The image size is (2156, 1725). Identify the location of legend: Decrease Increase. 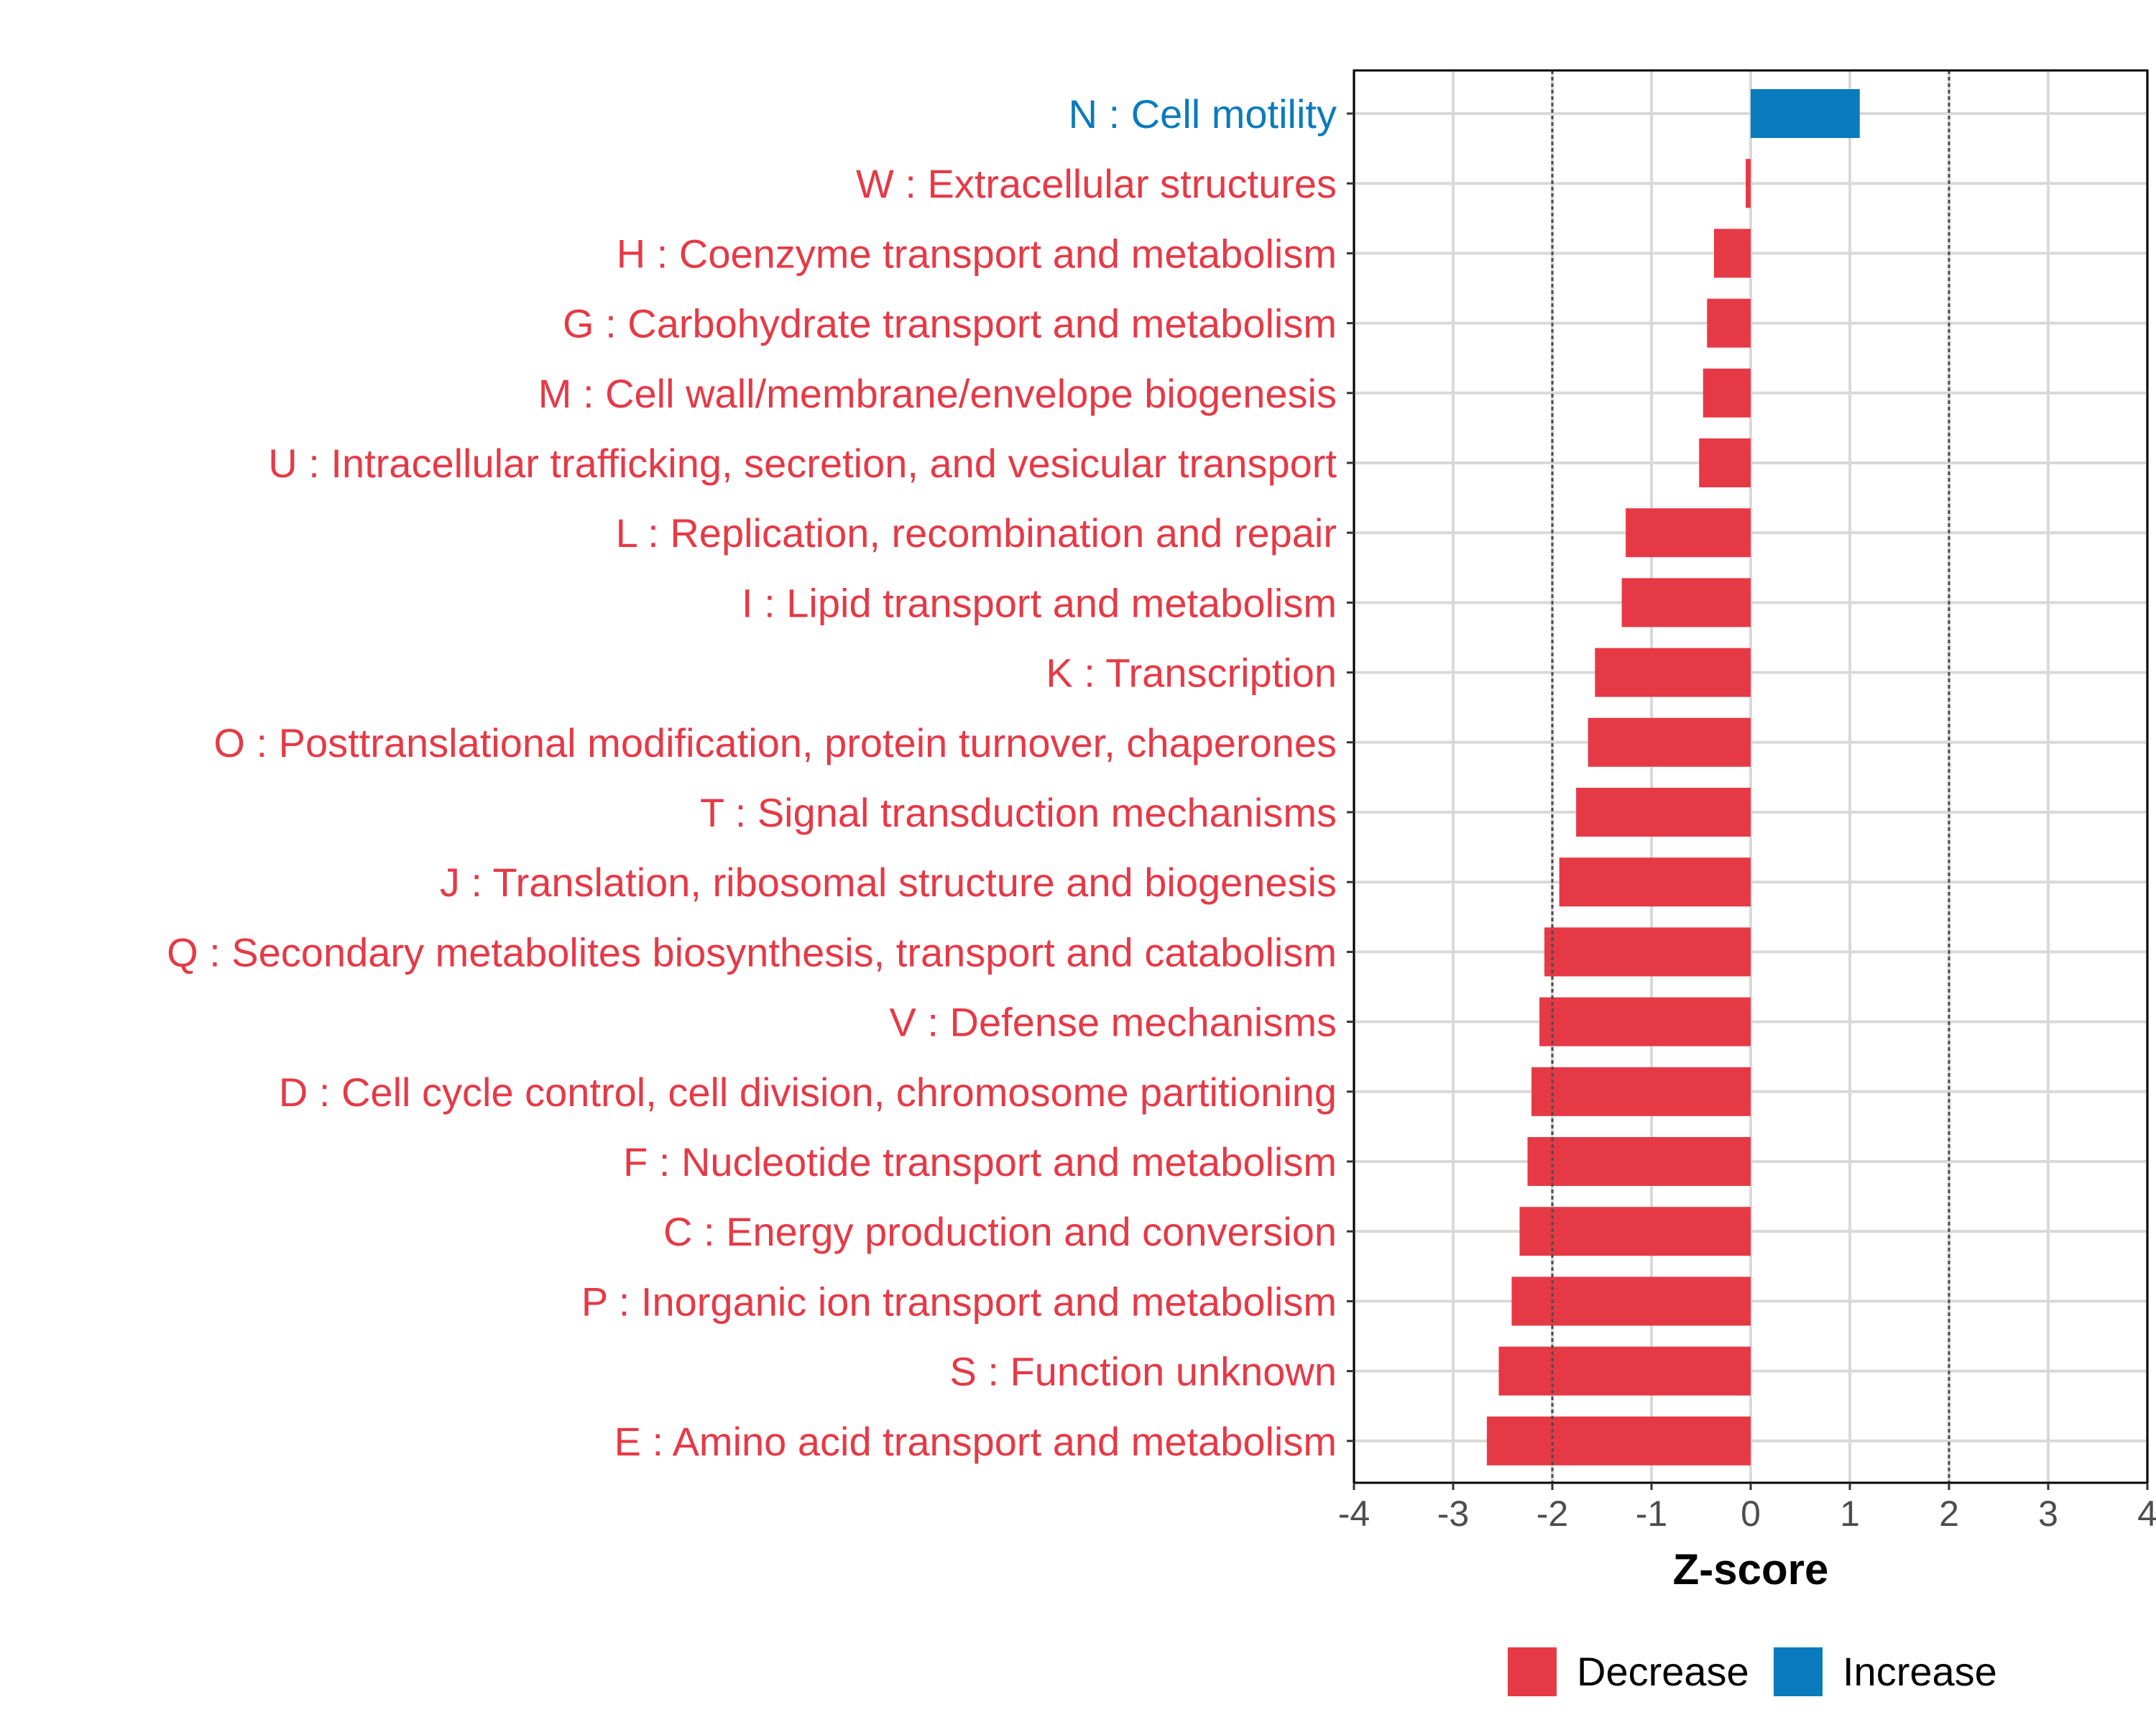
(1752, 1671).